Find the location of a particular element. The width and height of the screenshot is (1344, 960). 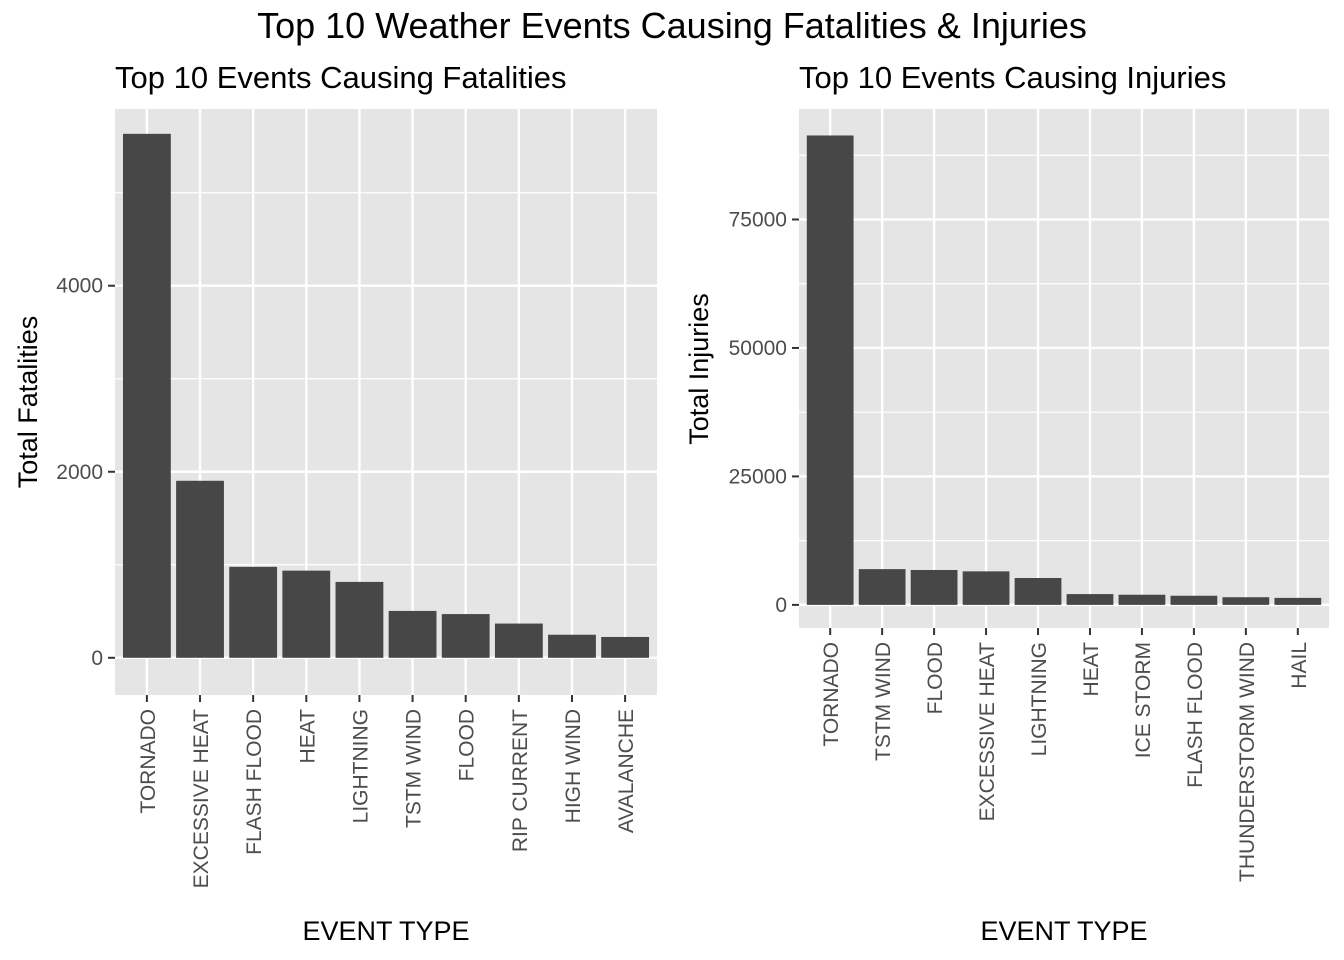

fatalities-x-tick-label: HIGH WIND is located at coordinates (573, 766).